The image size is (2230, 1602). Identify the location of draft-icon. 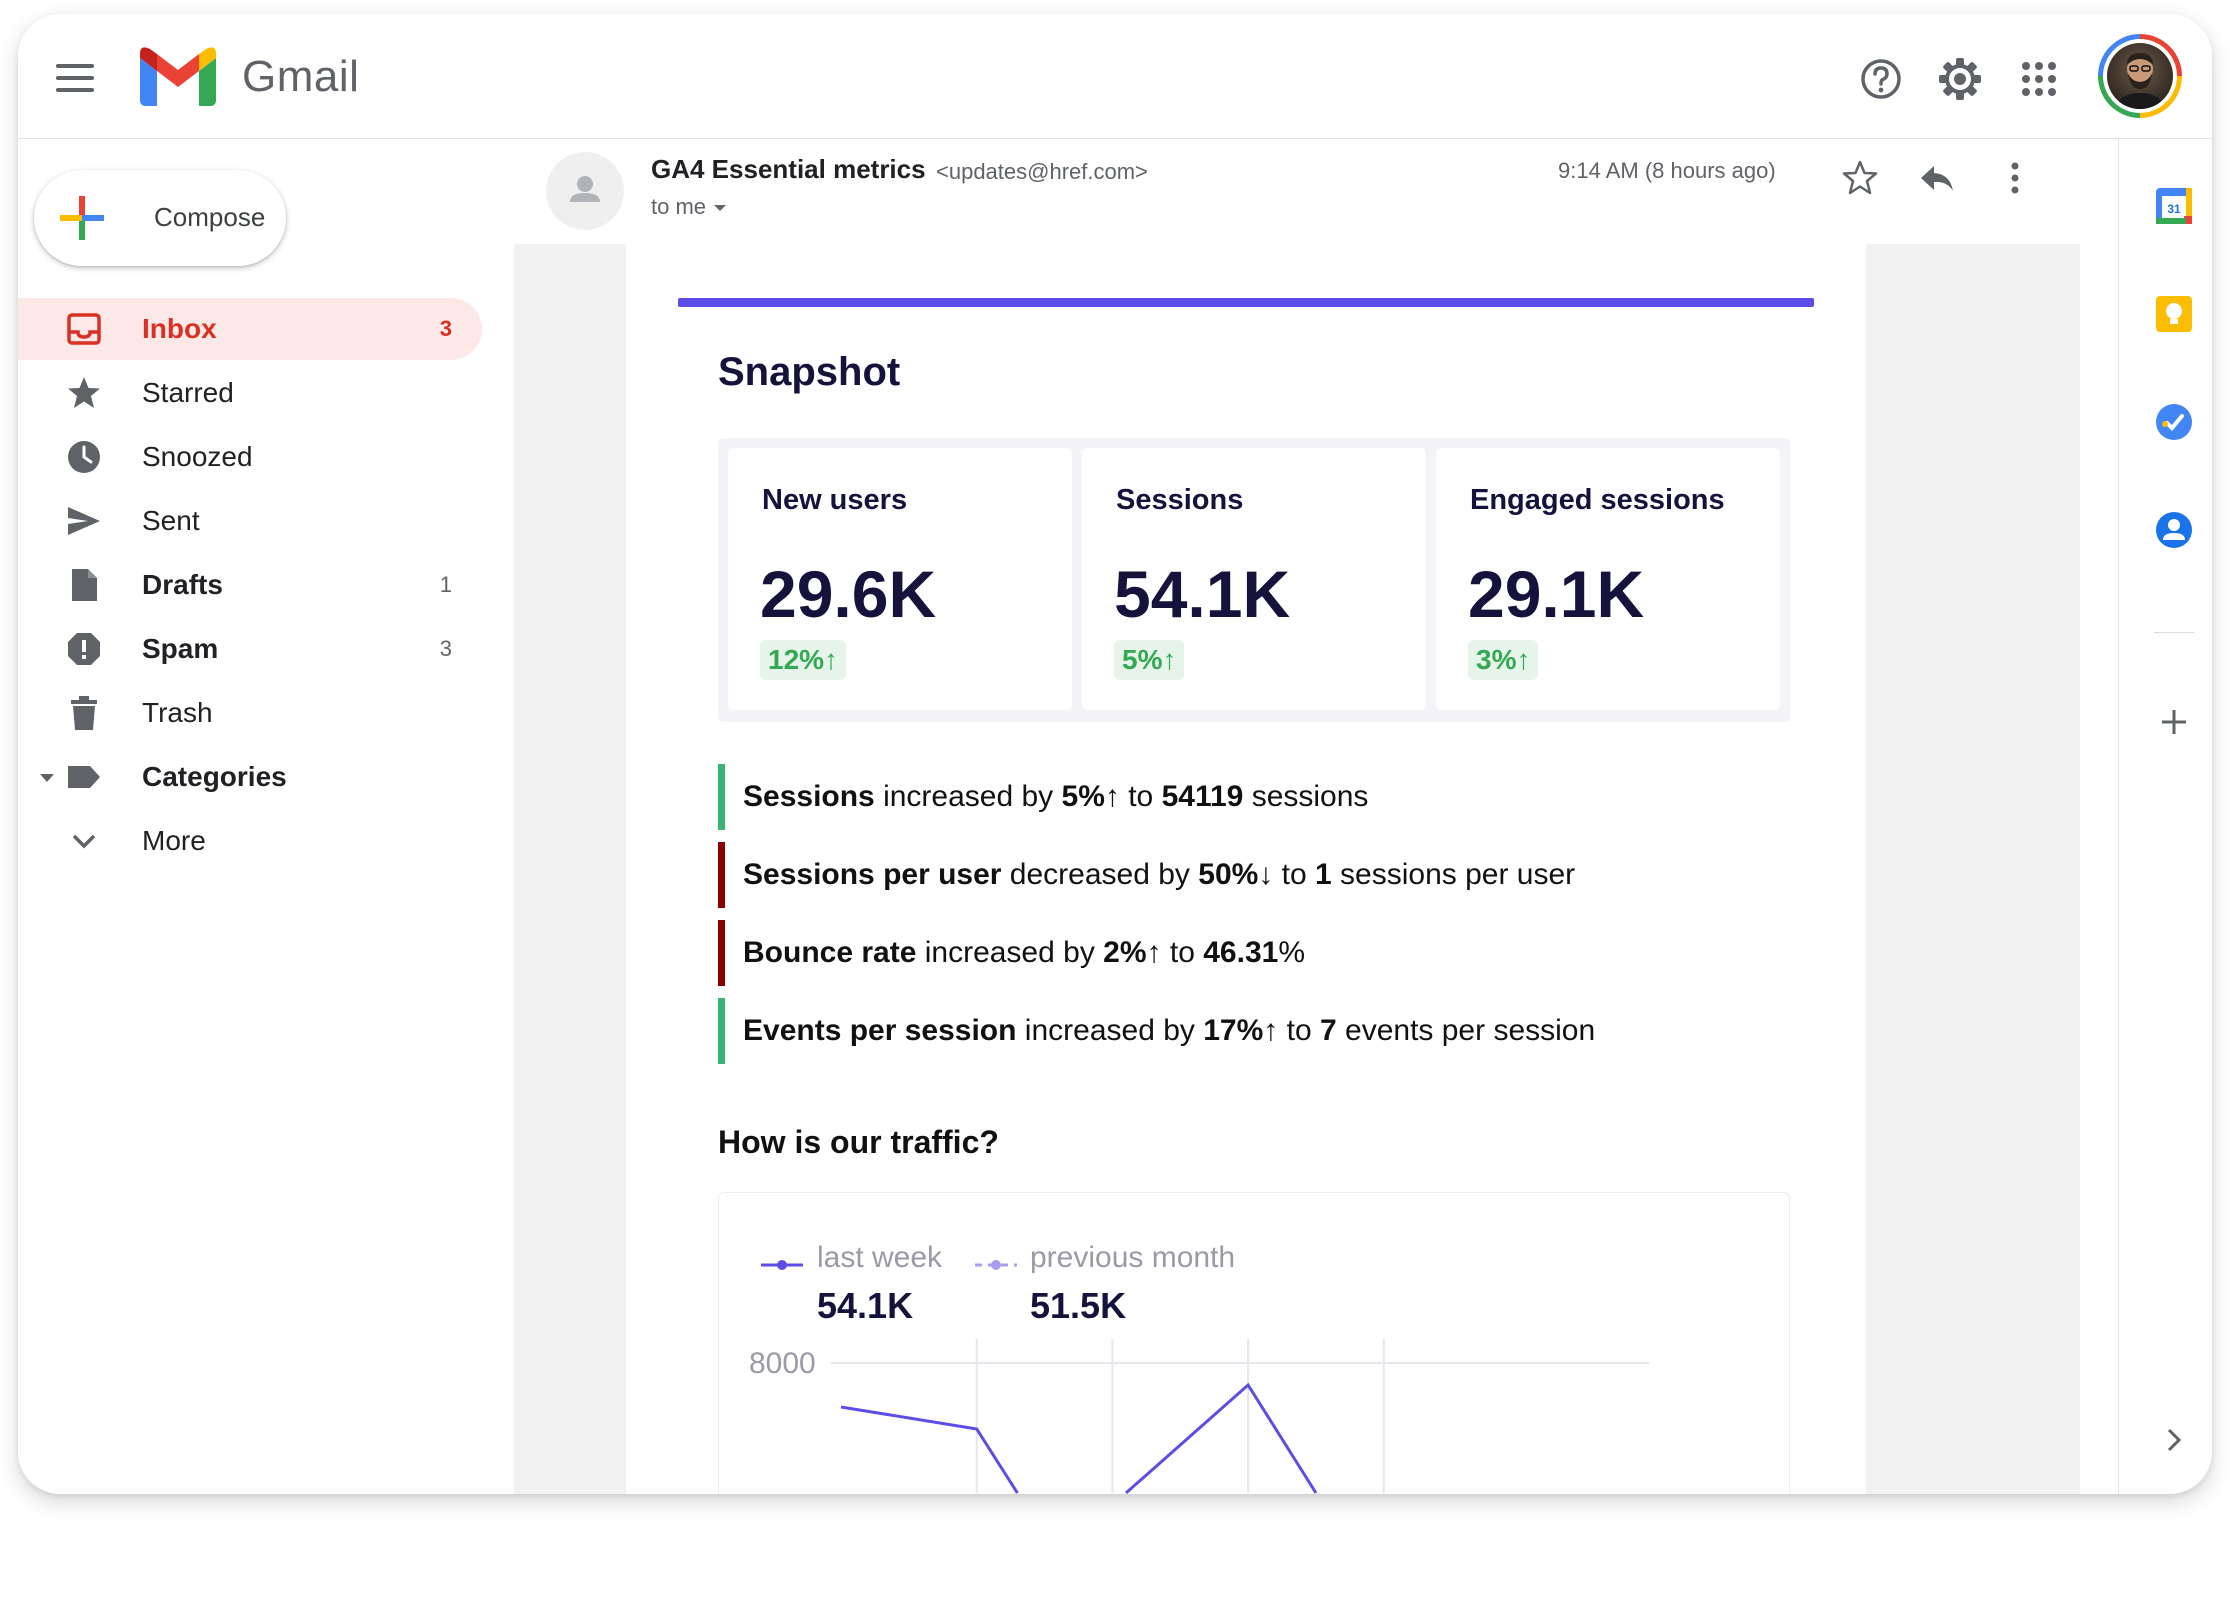
(84, 585).